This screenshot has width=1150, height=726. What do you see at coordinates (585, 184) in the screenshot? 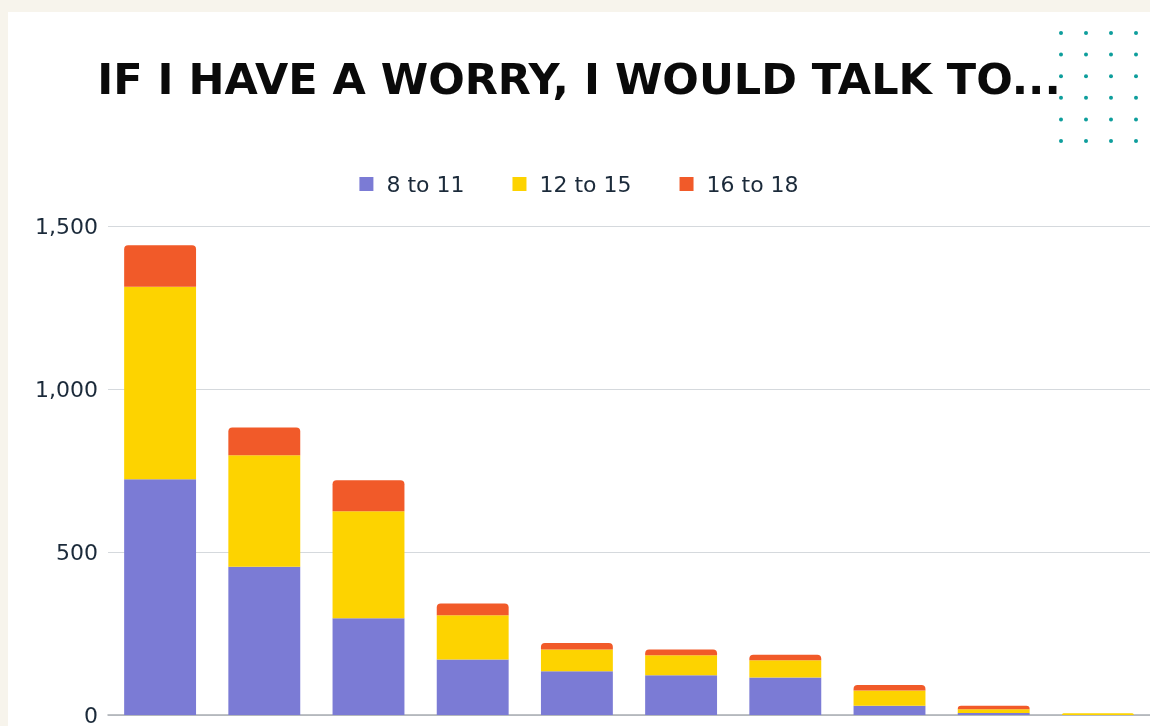
I see `legend-label: 12 to 15` at bounding box center [585, 184].